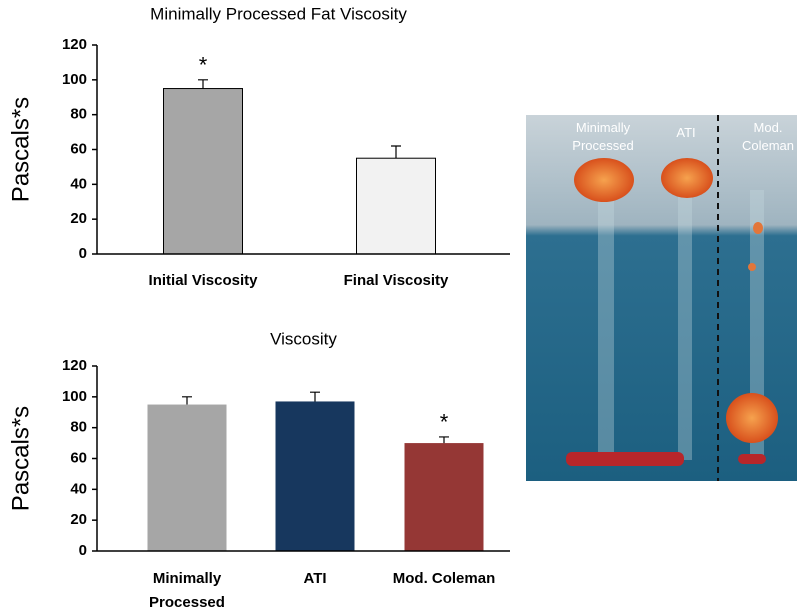 The image size is (800, 614). I want to click on x-tick-label: Minimally Processed, so click(187, 590).